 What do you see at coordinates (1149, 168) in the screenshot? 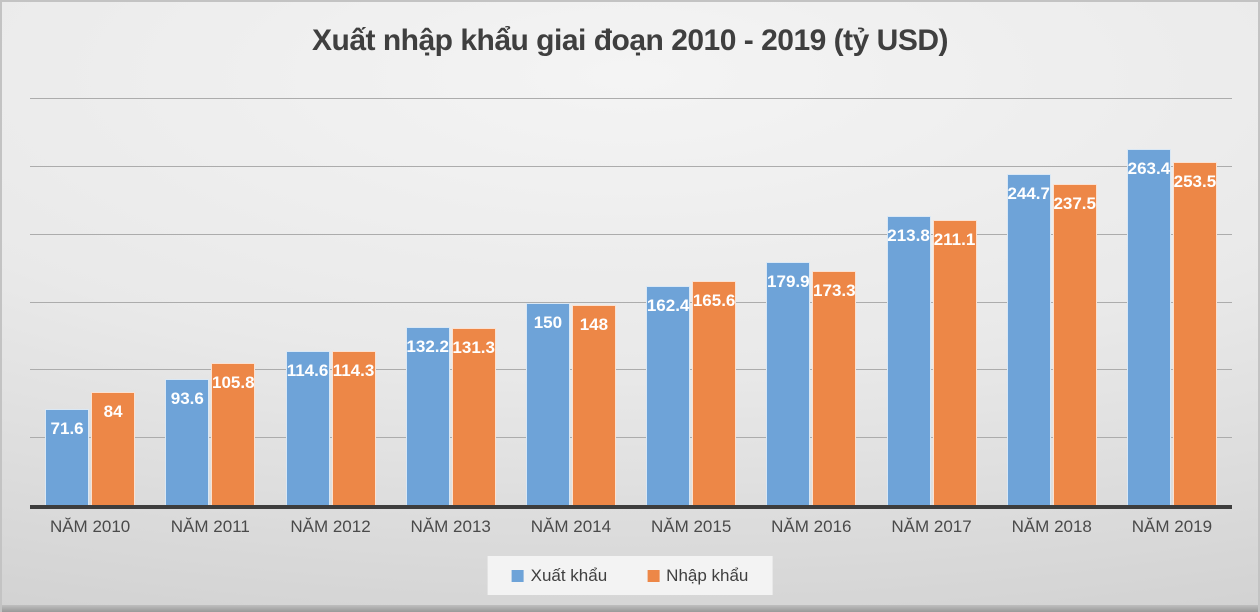
I see `bar-value-label: 263.4` at bounding box center [1149, 168].